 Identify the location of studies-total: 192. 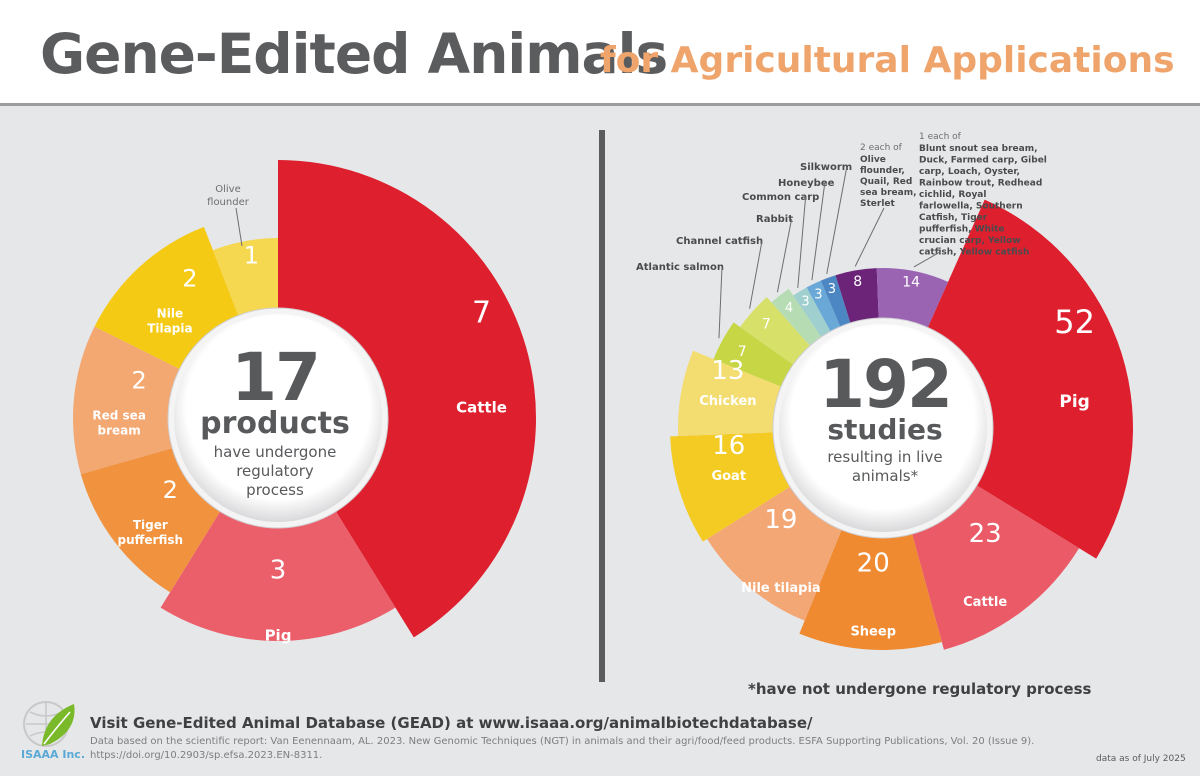
(886, 384).